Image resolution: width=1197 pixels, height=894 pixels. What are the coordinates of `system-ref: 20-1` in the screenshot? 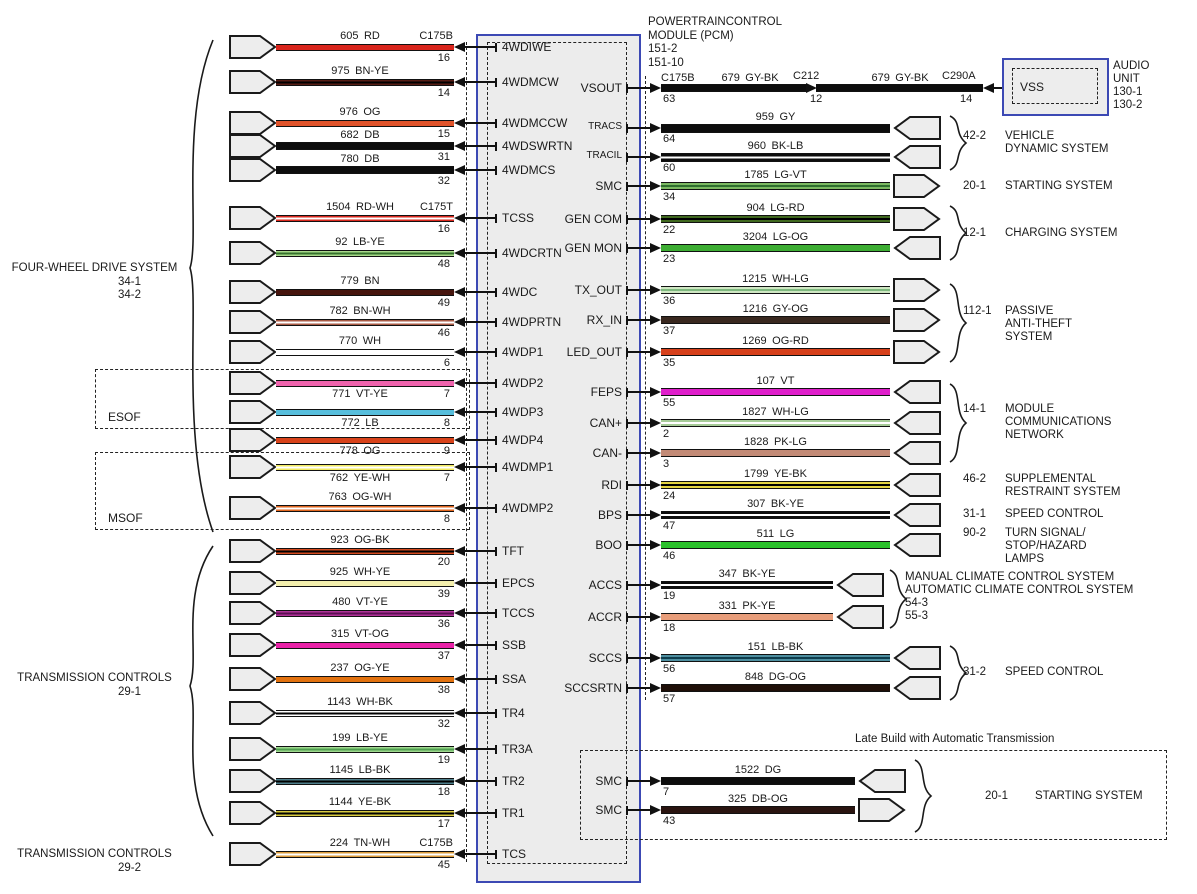 It's located at (997, 796).